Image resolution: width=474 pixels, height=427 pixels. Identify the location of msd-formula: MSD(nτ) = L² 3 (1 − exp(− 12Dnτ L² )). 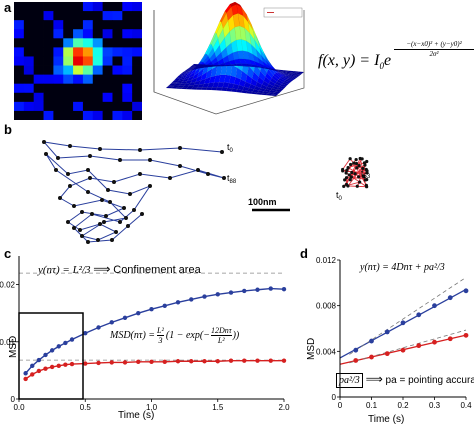
(174, 335).